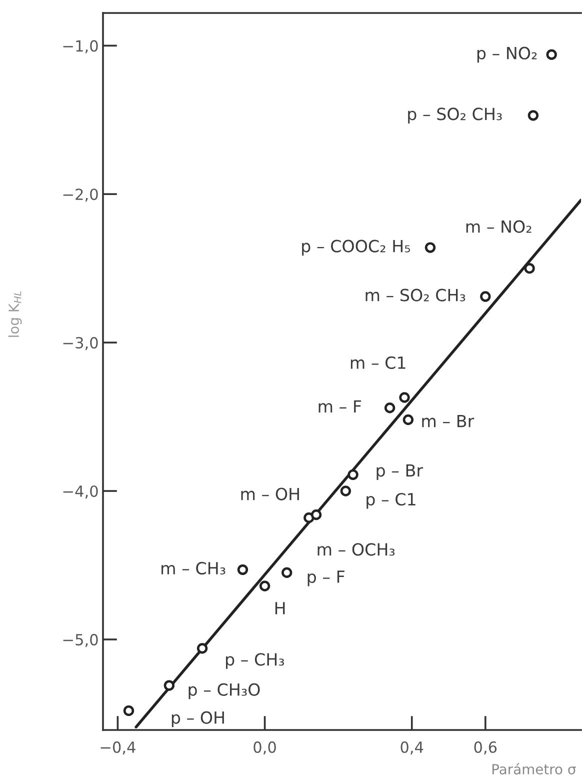  Describe the element at coordinates (198, 719) in the screenshot. I see `annotation: p – OH` at that location.